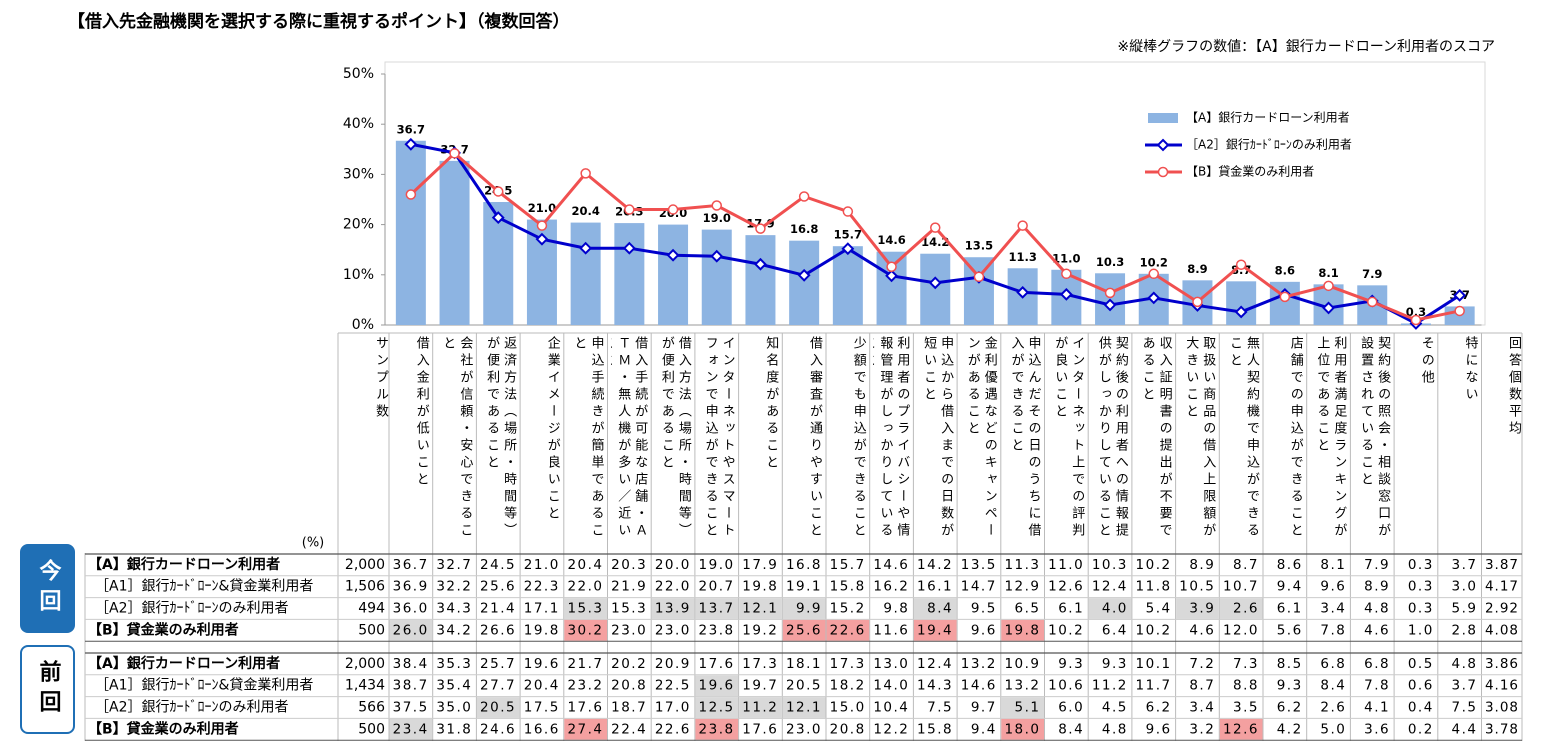  I want to click on cell-value: 13.5, so click(979, 565).